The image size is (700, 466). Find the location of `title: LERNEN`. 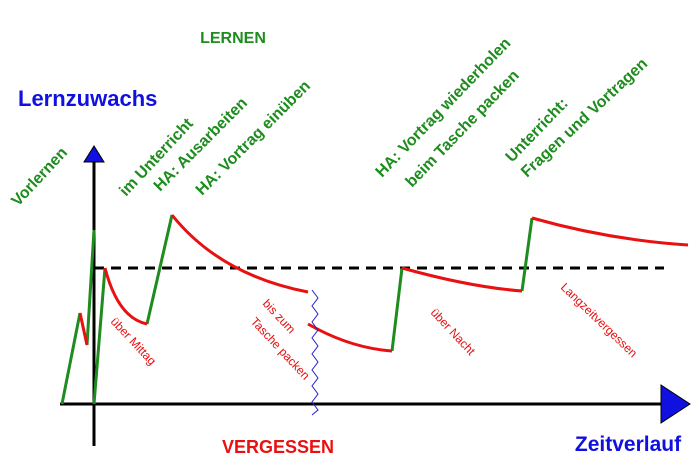

title: LERNEN is located at coordinates (233, 38).